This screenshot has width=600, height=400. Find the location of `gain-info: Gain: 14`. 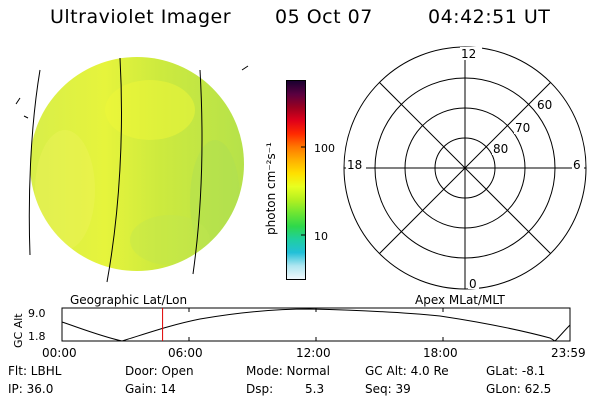

gain-info: Gain: 14 is located at coordinates (150, 389).